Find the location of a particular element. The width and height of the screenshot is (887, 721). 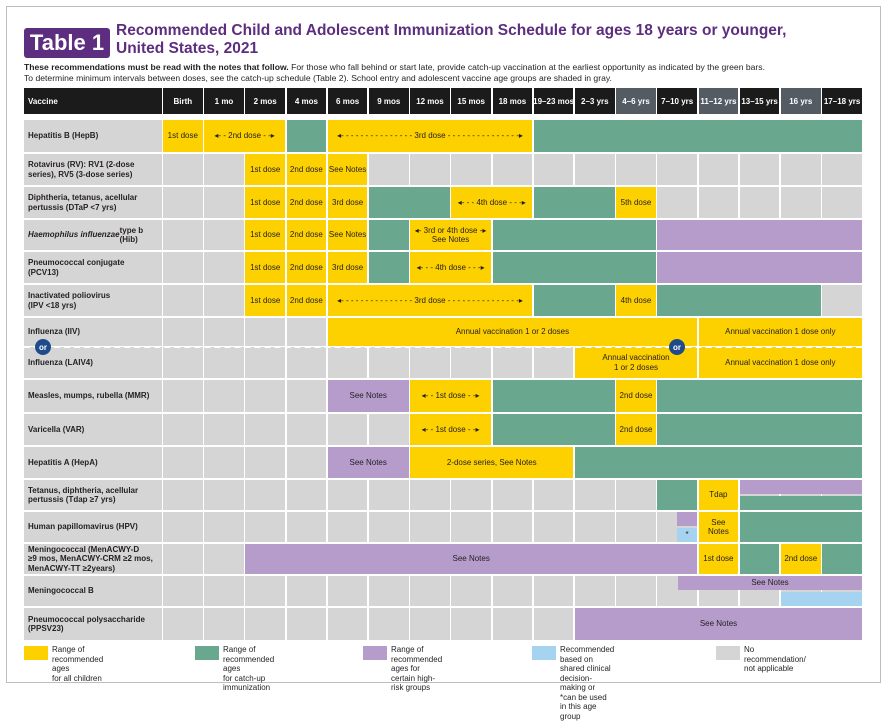

vaccine-label-4: Pneumococcal conjugate (PCV13) is located at coordinates (93, 267).